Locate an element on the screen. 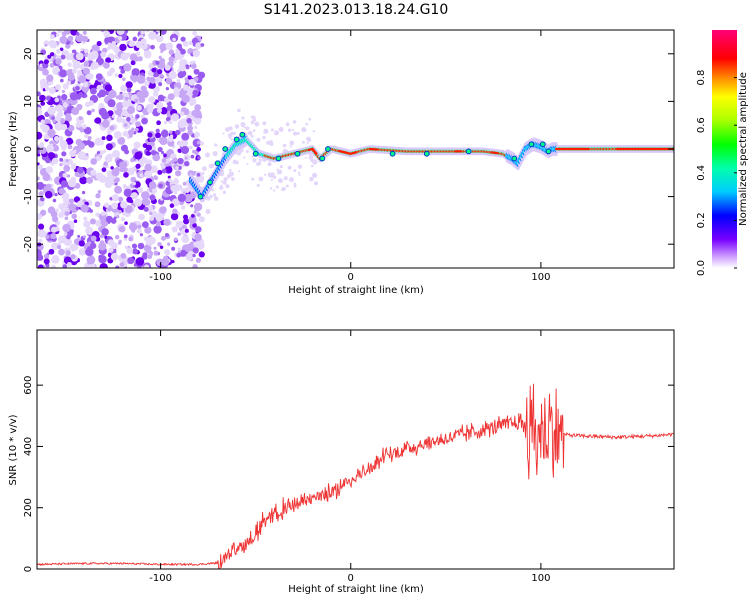 Image resolution: width=750 pixels, height=600 pixels. colorbar-tick-label: 0.0 is located at coordinates (701, 268).